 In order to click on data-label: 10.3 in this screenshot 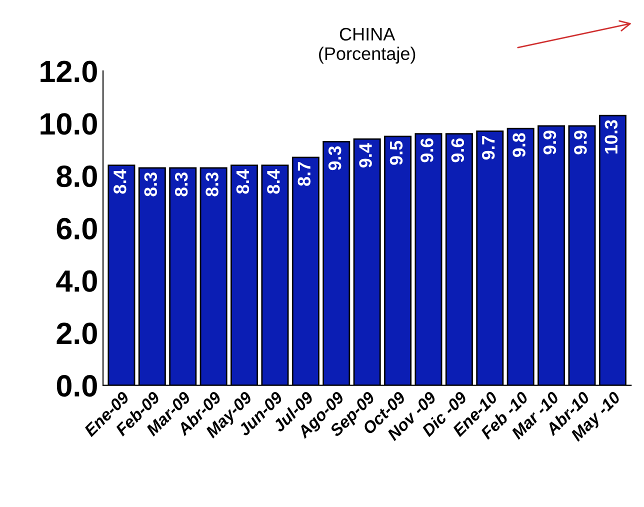, I will do `click(611, 137)`.